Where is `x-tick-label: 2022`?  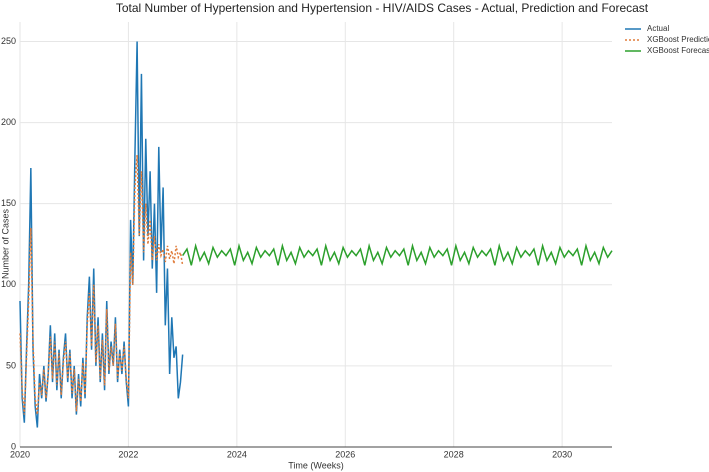 x-tick-label: 2022 is located at coordinates (128, 454).